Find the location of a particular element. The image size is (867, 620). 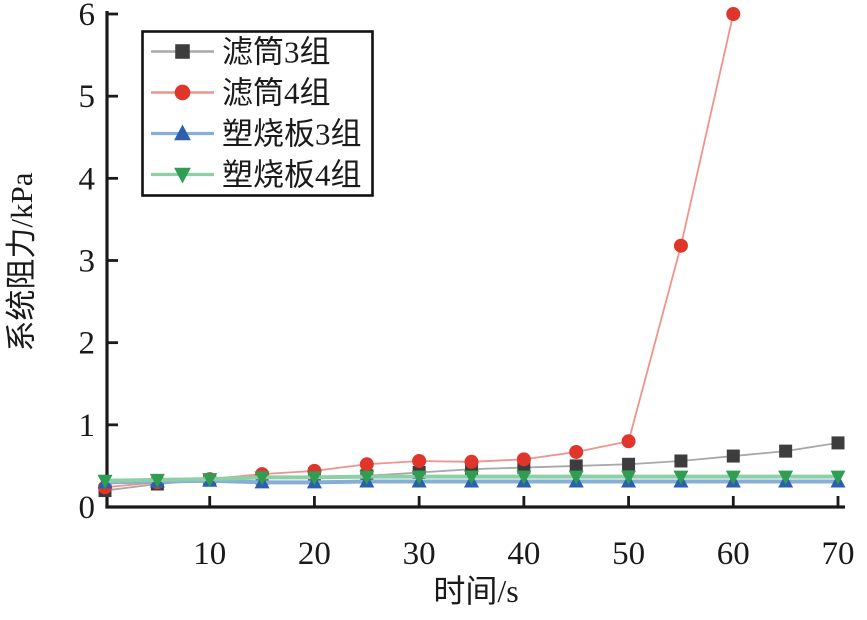

y-tick-label: 6 is located at coordinates (87, 16).